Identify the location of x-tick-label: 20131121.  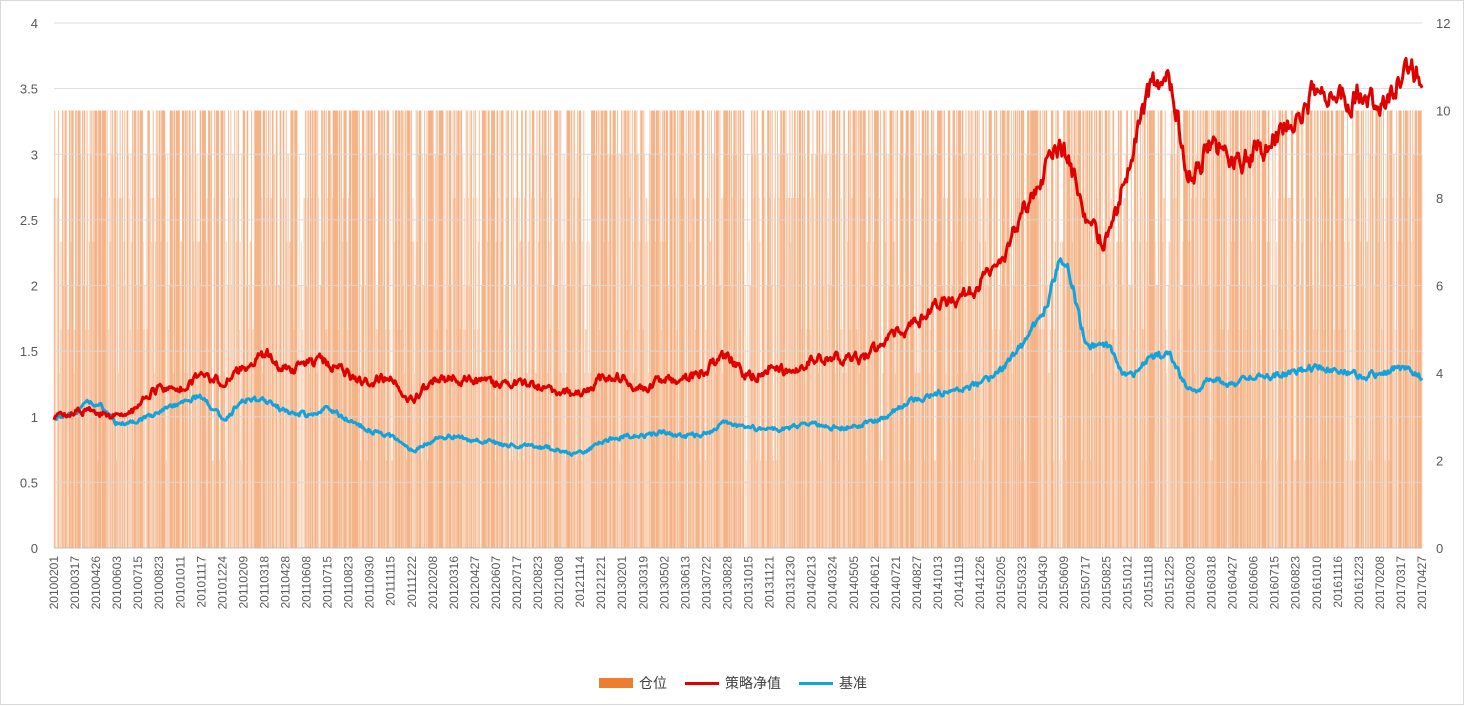
(770, 582).